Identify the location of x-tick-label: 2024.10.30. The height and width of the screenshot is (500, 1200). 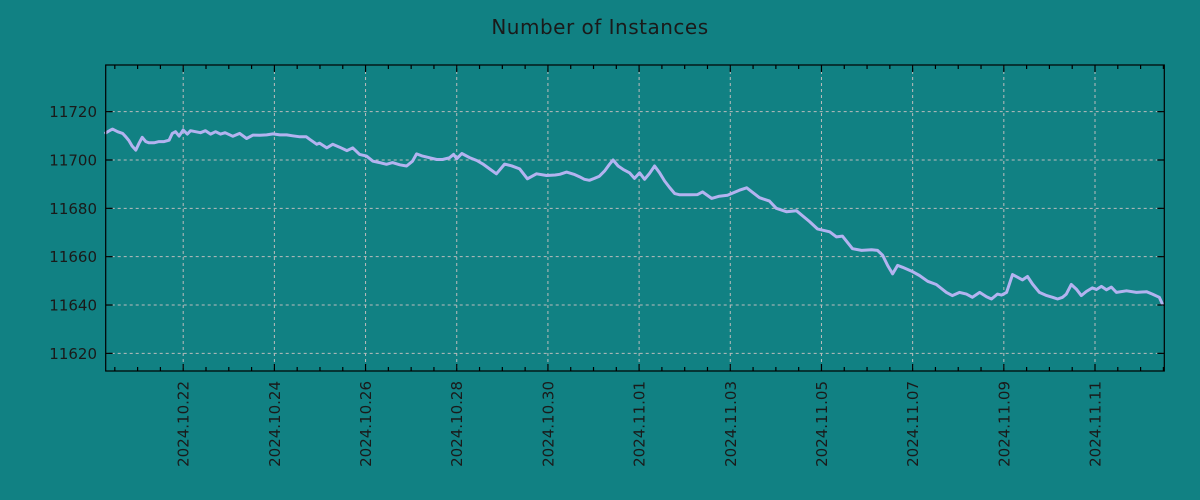
(548, 424).